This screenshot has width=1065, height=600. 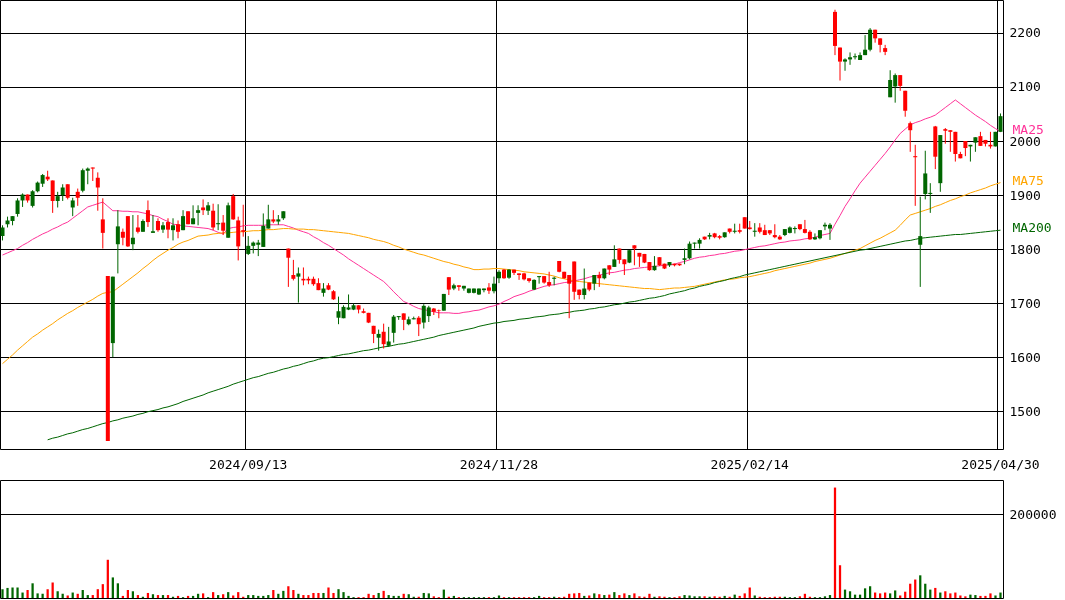 I want to click on y-tick-label: 1700, so click(x=1025, y=303).